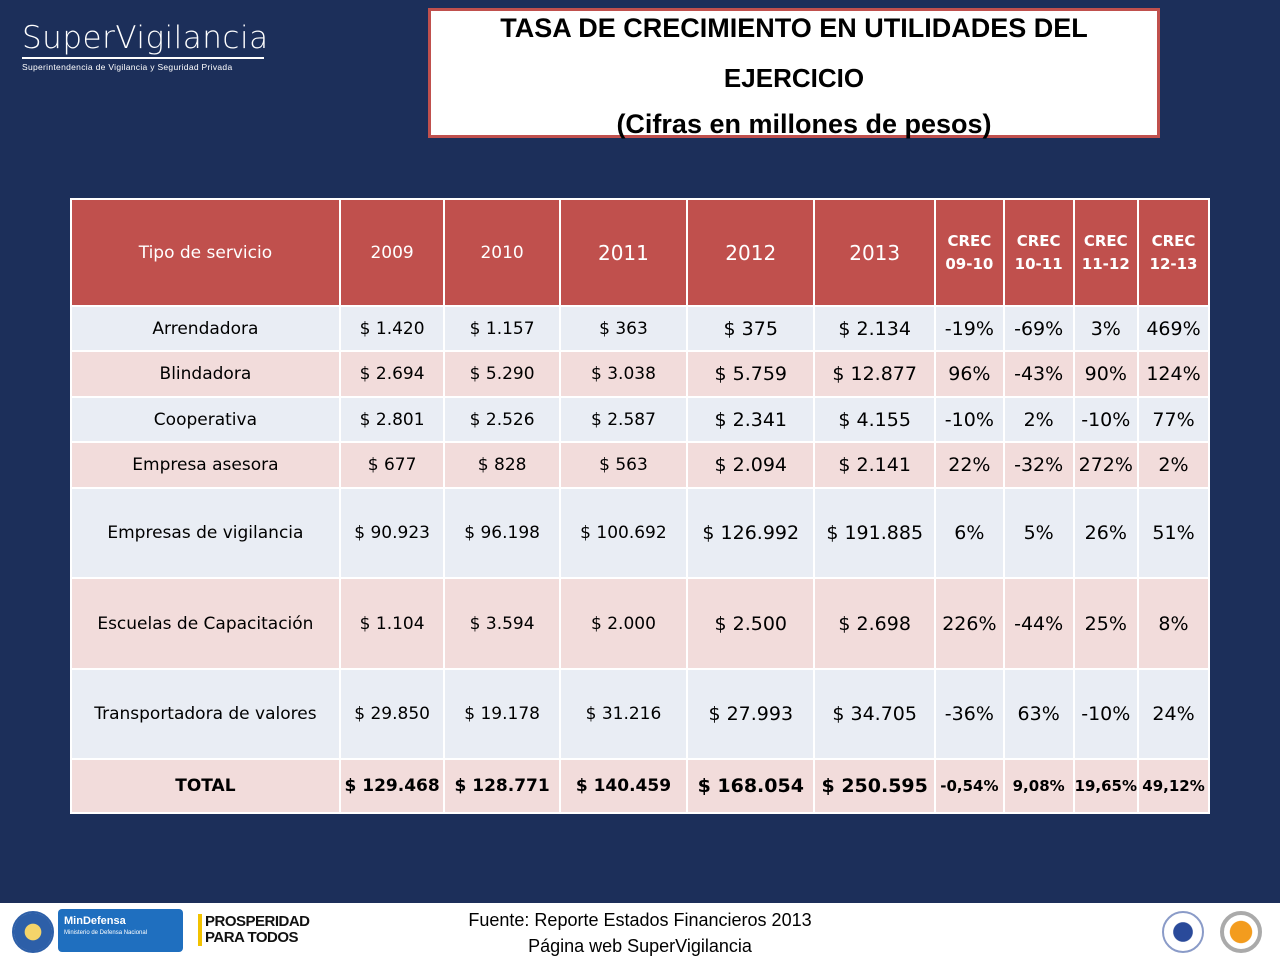  Describe the element at coordinates (1173, 252) in the screenshot. I see `column-header: CREC 12-13` at that location.